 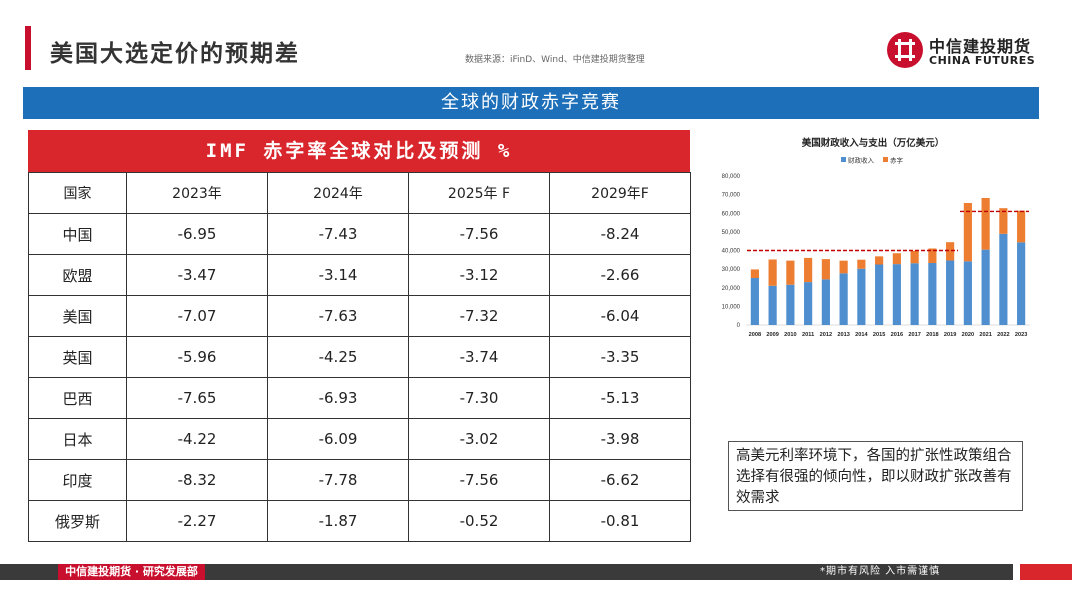 What do you see at coordinates (620, 521) in the screenshot?
I see `deficit-value-cell: -0.81` at bounding box center [620, 521].